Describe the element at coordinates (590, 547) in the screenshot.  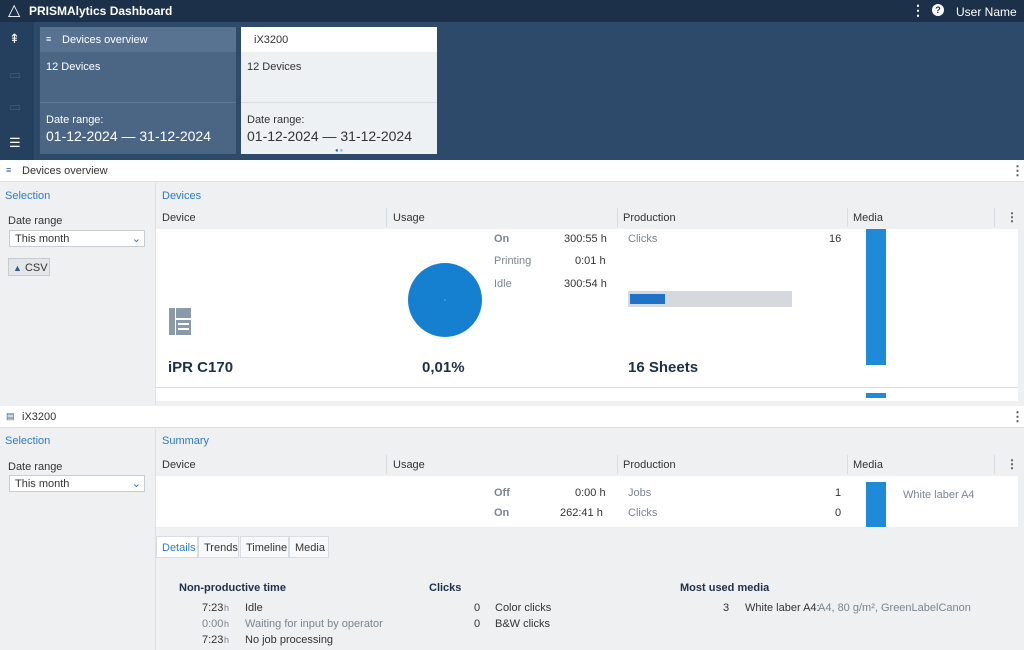
I see `detail-tabs: Details Trends Timeline Media` at that location.